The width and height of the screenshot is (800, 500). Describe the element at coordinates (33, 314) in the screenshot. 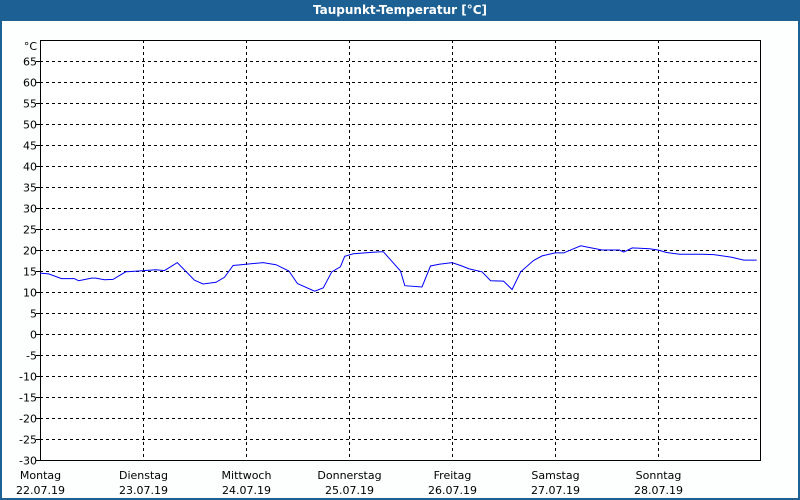

I see `y-tick-label: 5` at that location.